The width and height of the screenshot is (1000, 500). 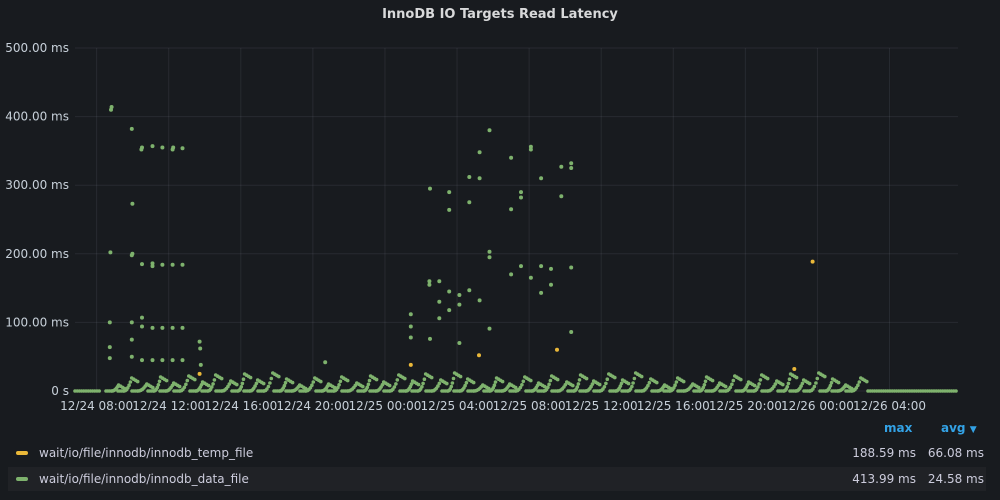 I want to click on x-tick-label: 12/24 08:00, so click(x=96, y=404).